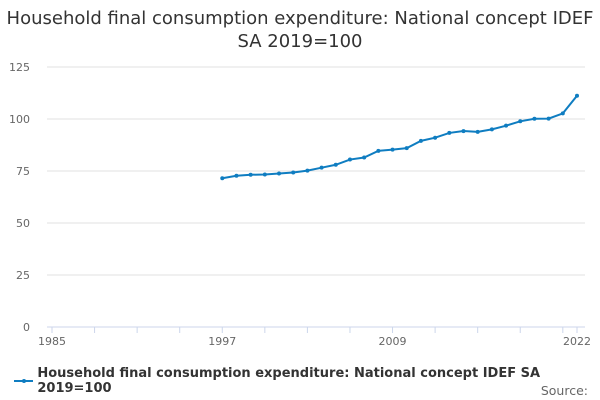 This screenshot has height=400, width=600. What do you see at coordinates (19, 67) in the screenshot?
I see `y-tick-label: 125` at bounding box center [19, 67].